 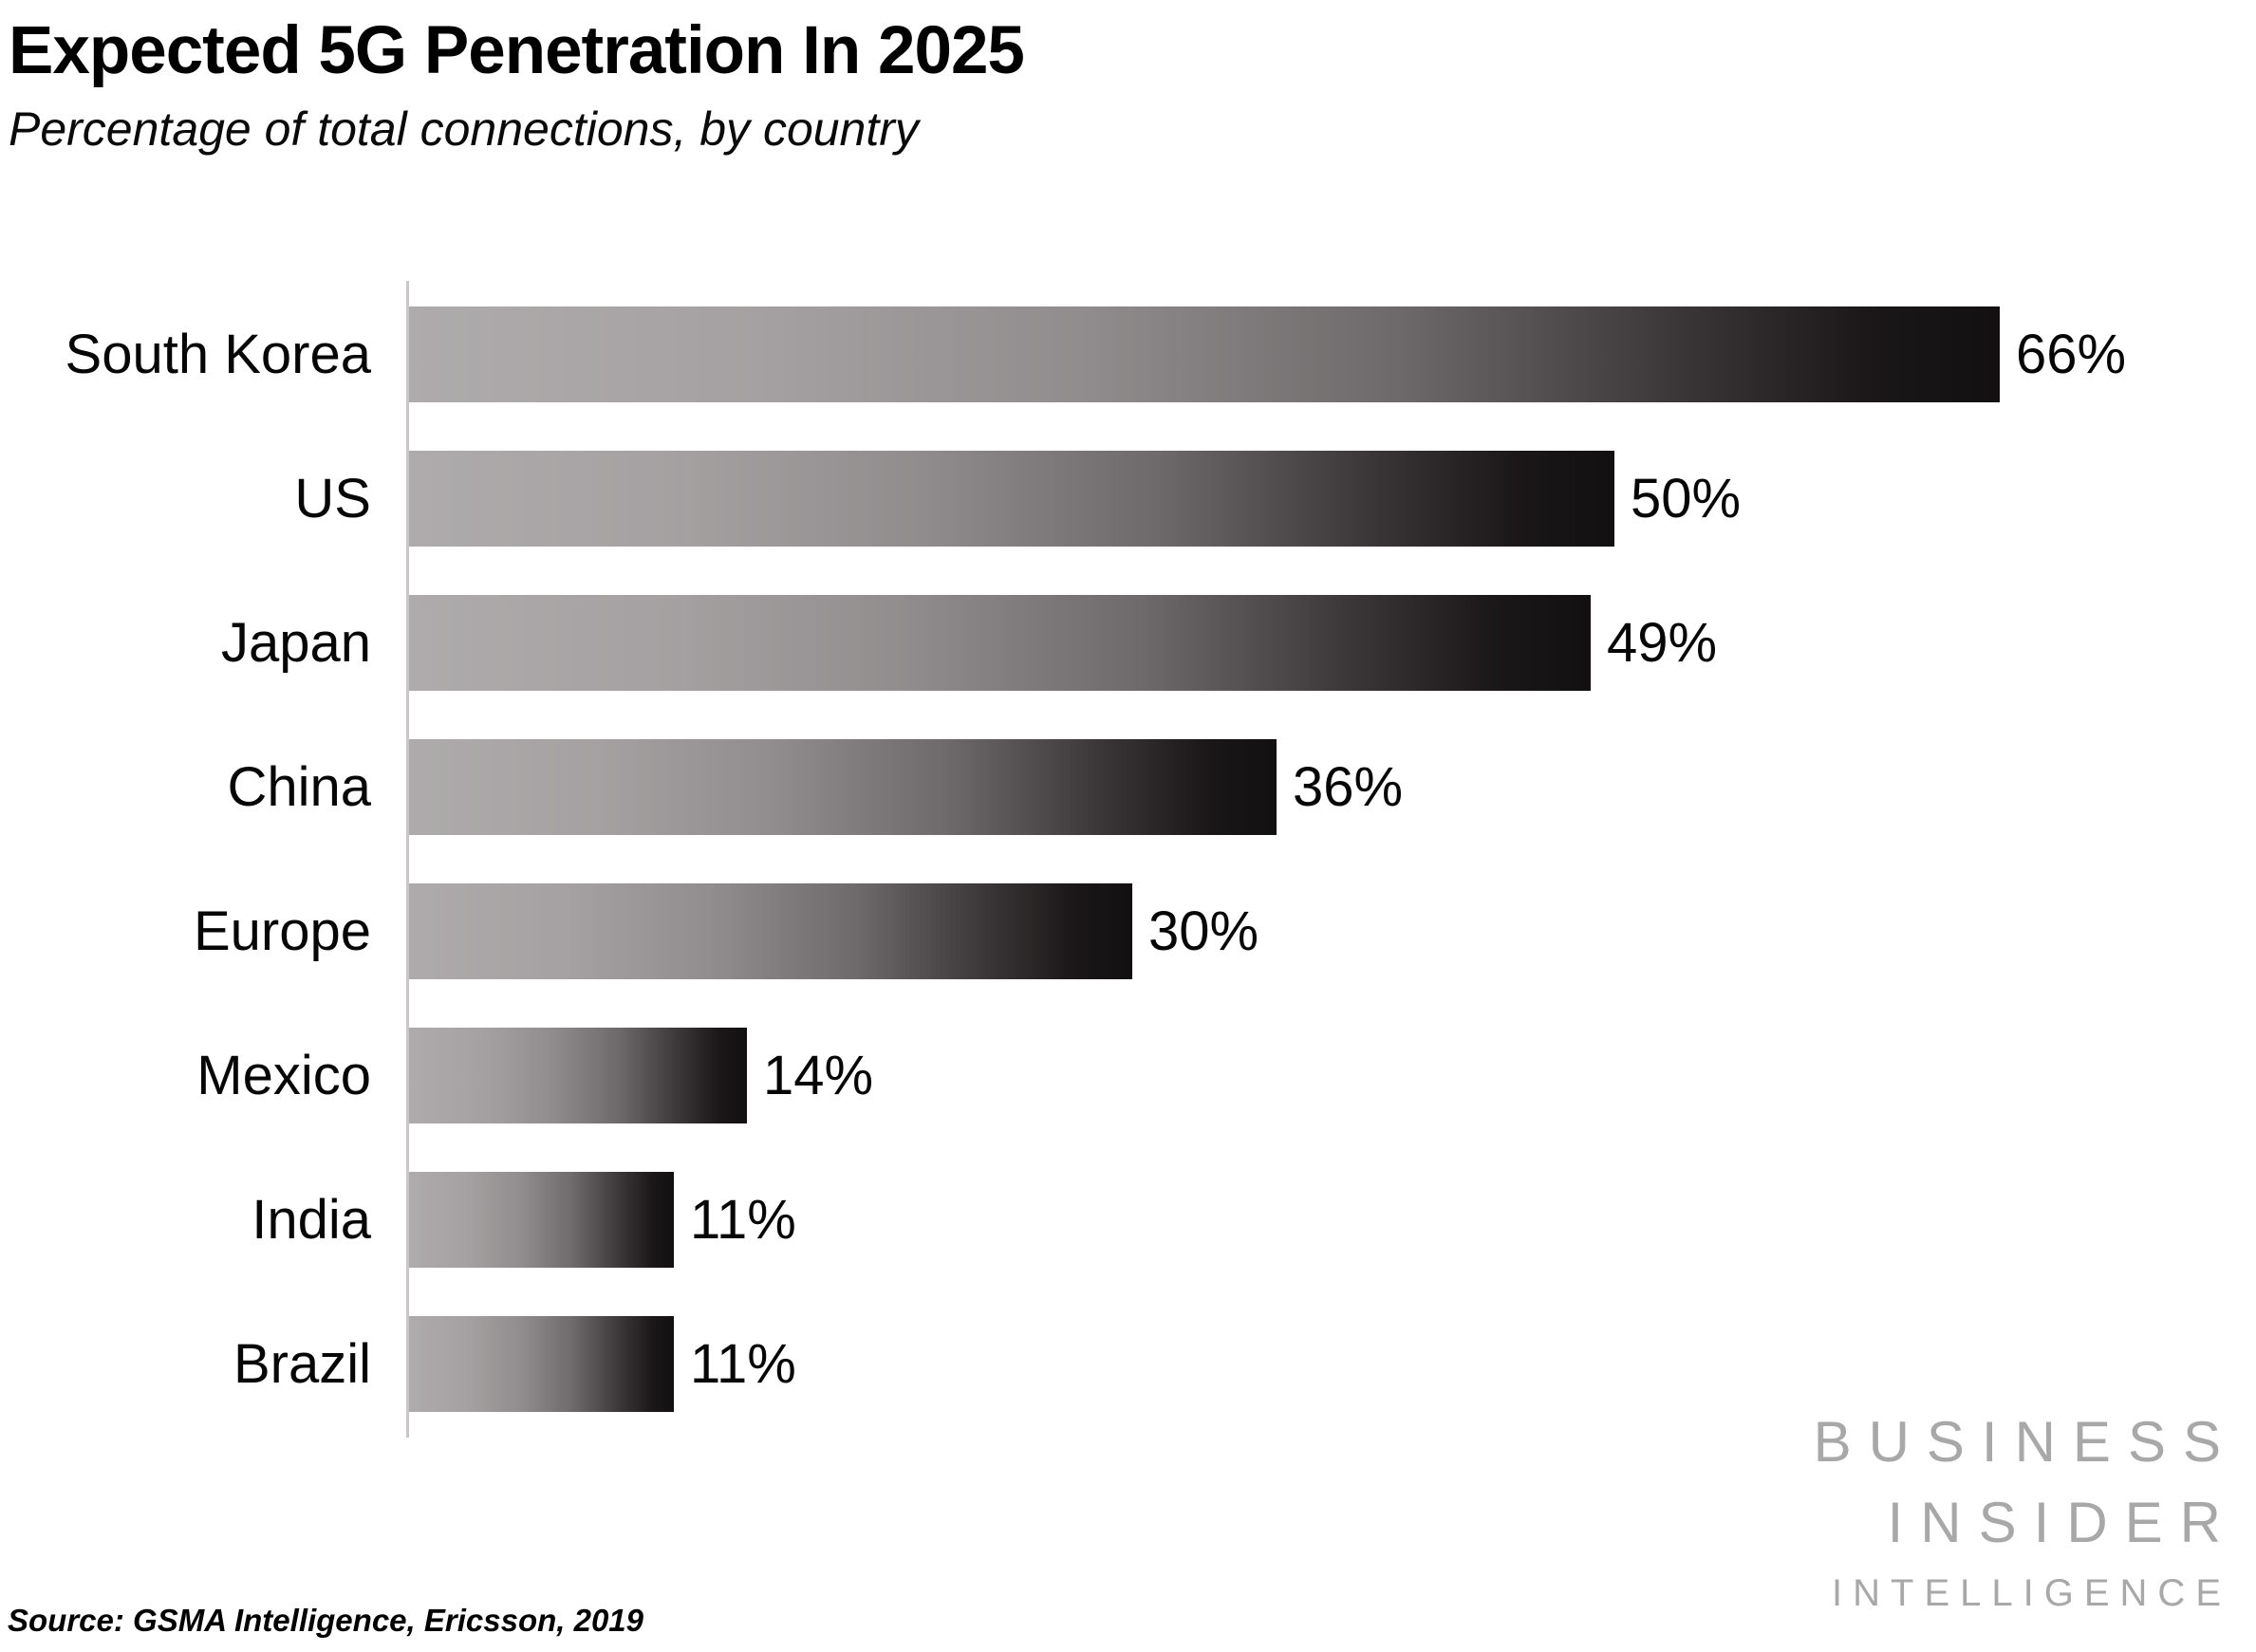 I want to click on bar-zone: 50%, so click(x=1332, y=499).